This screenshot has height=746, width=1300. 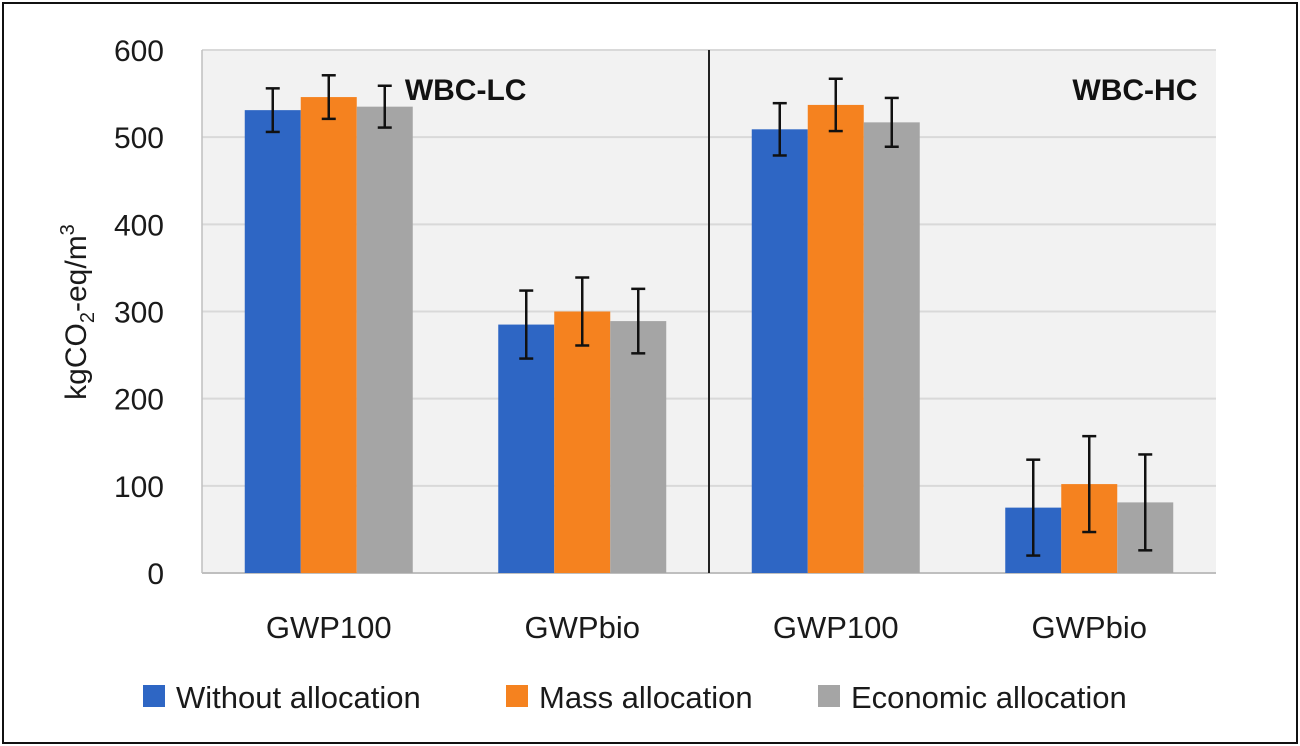 What do you see at coordinates (78, 312) in the screenshot?
I see `y-axis-label: kgCO2-eq/m3` at bounding box center [78, 312].